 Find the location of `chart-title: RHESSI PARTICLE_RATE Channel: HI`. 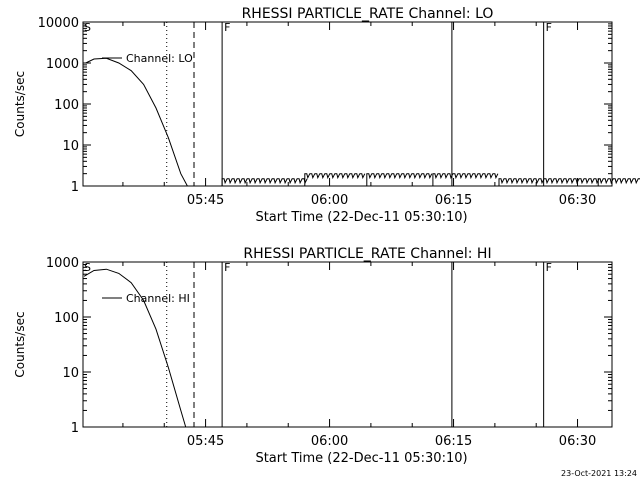

chart-title: RHESSI PARTICLE_RATE Channel: HI is located at coordinates (367, 254).